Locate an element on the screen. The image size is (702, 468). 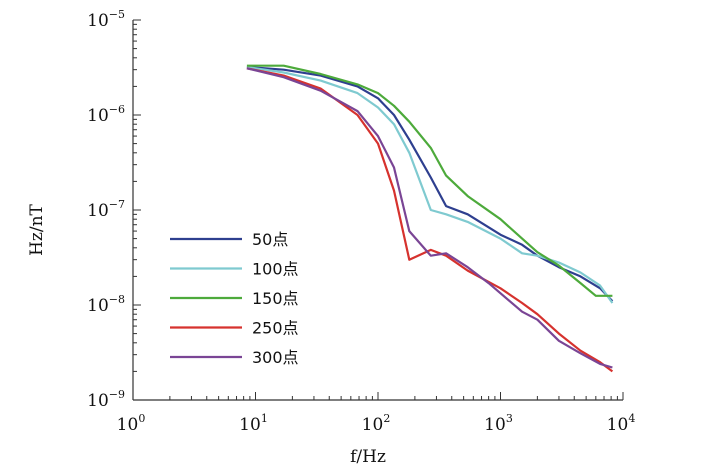
x-tick-label: 10⁰ is located at coordinates (131, 423).